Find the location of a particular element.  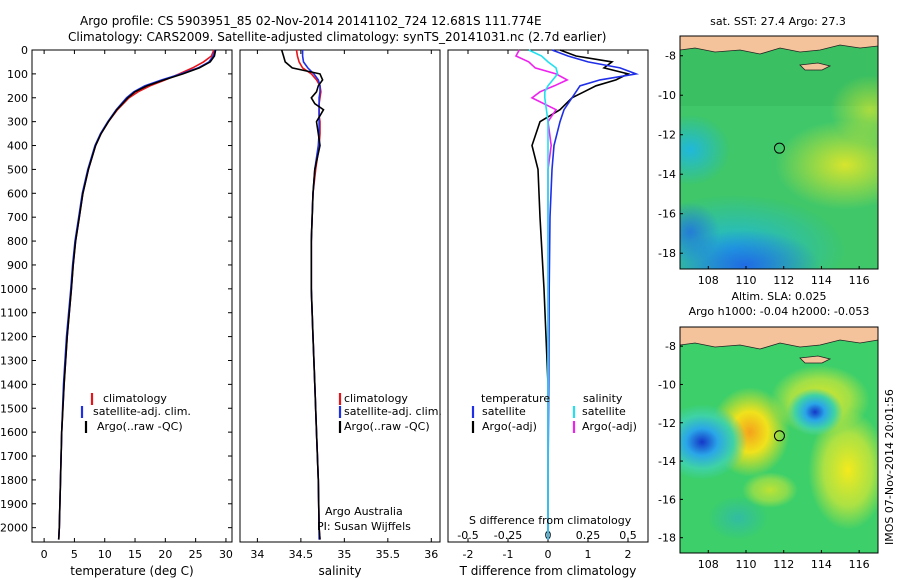

xtick-label-salinity: 0.25 is located at coordinates (588, 535).